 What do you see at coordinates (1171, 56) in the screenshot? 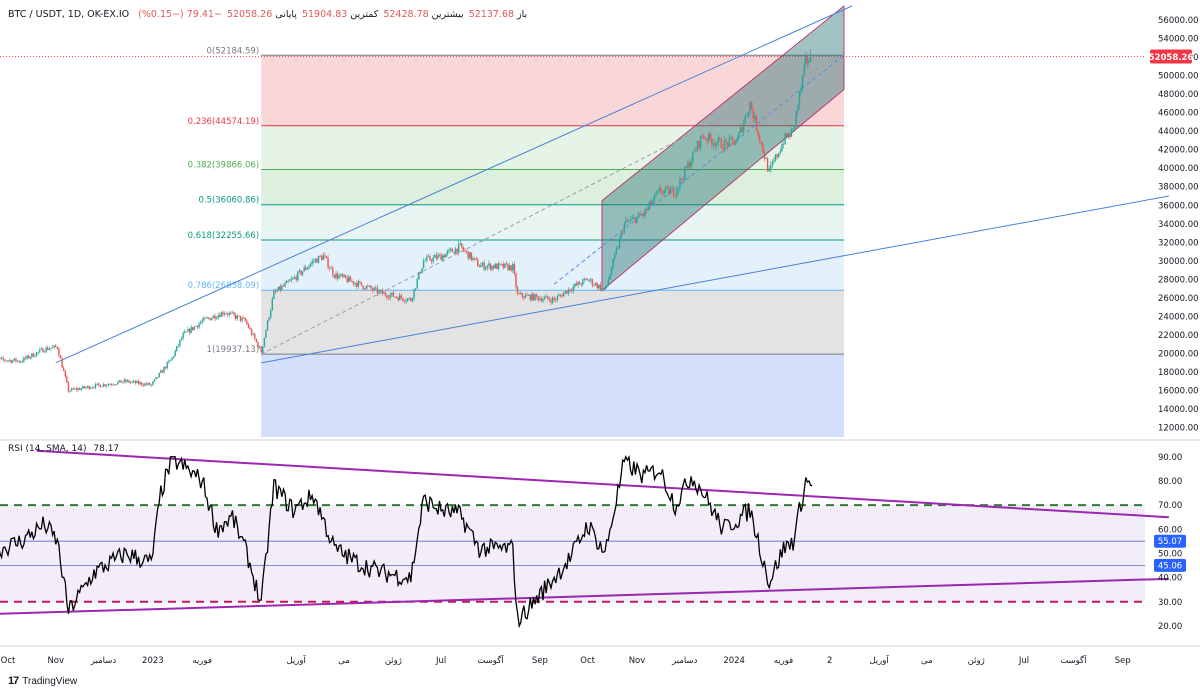
I see `last-price-badge` at bounding box center [1171, 56].